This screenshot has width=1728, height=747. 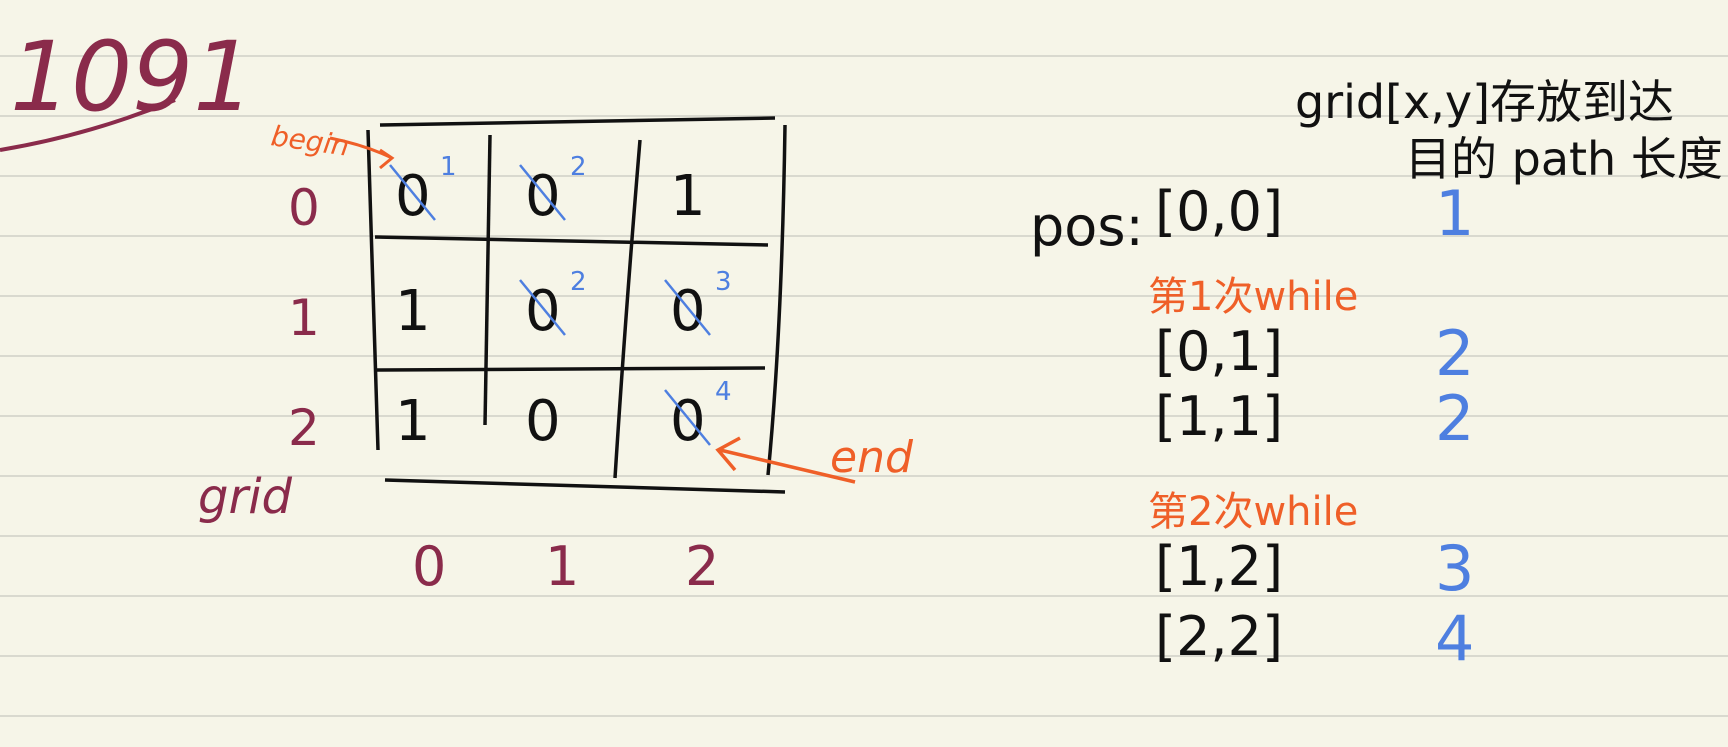 I want to click on path-length-value: 4, so click(x=1454, y=638).